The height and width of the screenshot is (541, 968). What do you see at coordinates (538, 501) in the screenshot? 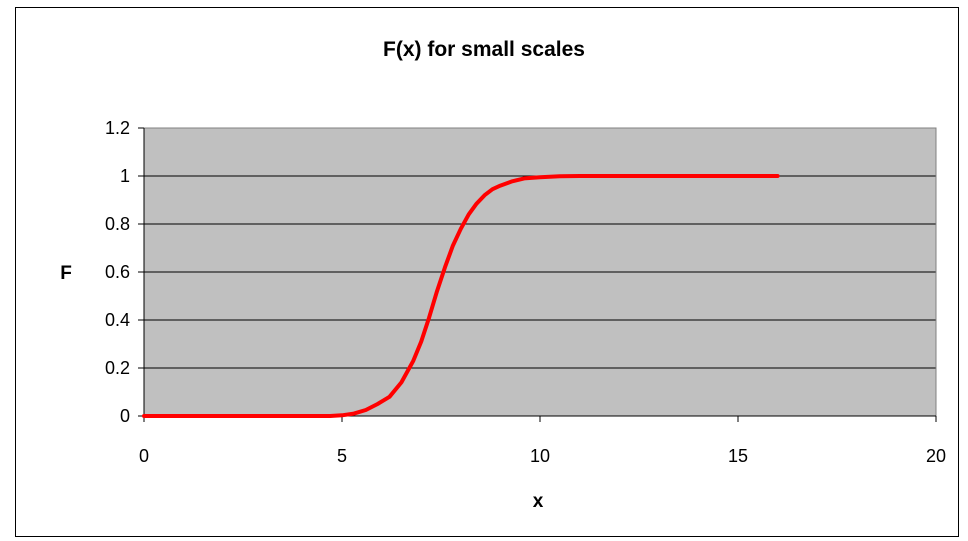
I see `x-axis-title: x` at bounding box center [538, 501].